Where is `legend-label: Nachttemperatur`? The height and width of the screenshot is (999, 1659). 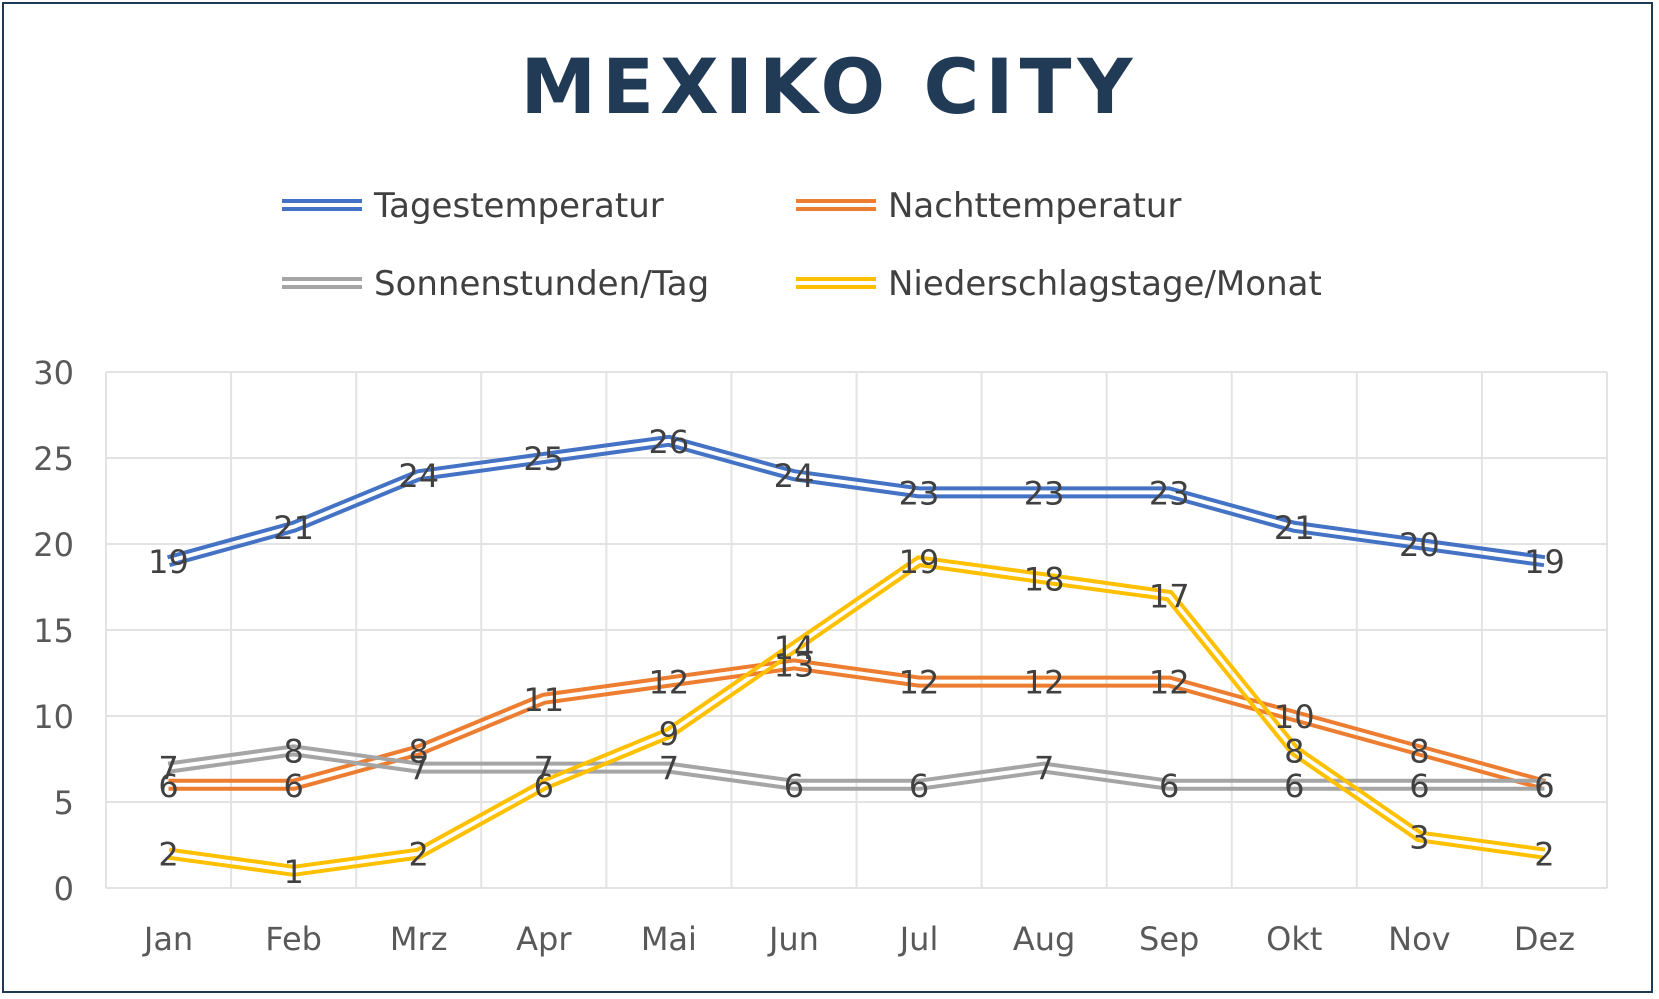
legend-label: Nachttemperatur is located at coordinates (1034, 206).